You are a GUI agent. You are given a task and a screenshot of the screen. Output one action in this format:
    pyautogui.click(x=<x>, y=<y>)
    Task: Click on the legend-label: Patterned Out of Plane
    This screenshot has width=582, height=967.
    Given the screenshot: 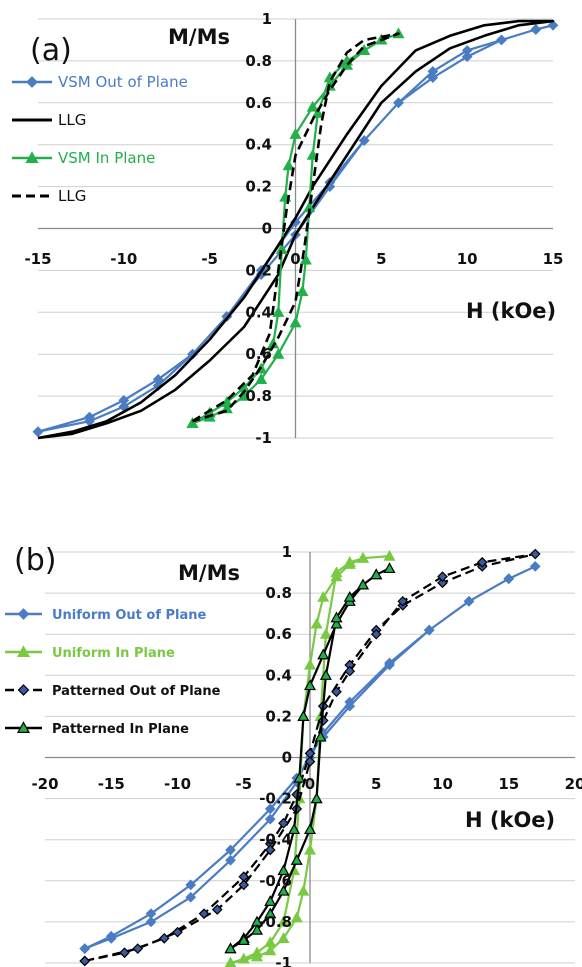 What is the action you would take?
    pyautogui.click(x=136, y=691)
    